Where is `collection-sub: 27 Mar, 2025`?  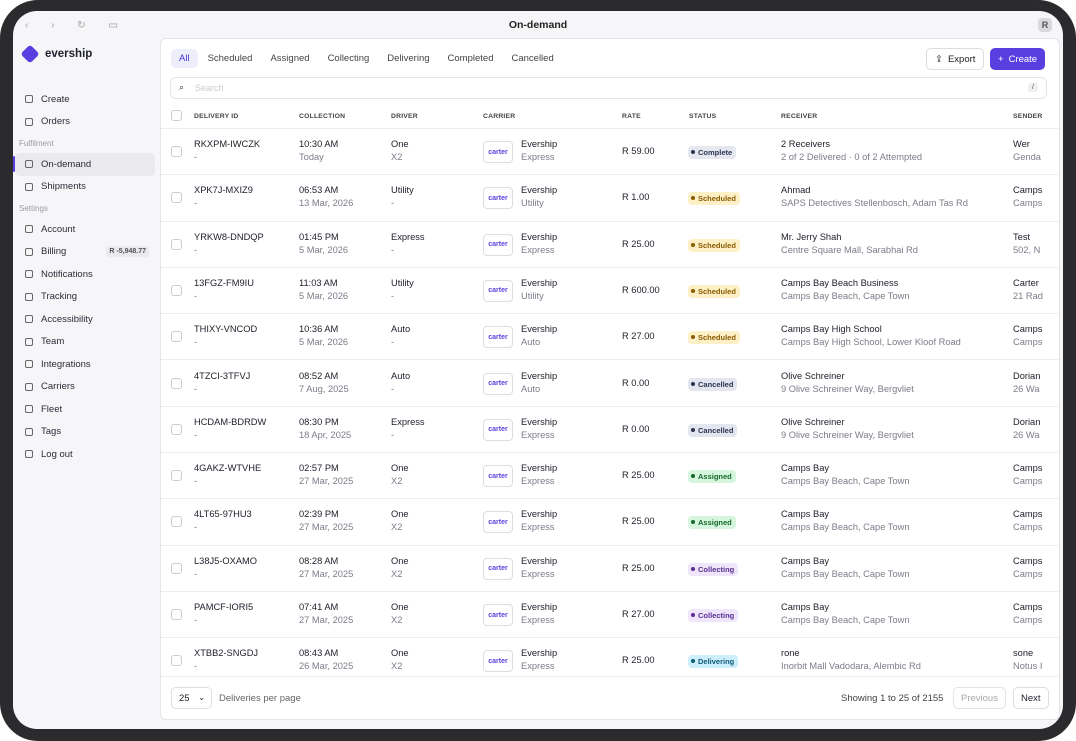 collection-sub: 27 Mar, 2025 is located at coordinates (326, 573).